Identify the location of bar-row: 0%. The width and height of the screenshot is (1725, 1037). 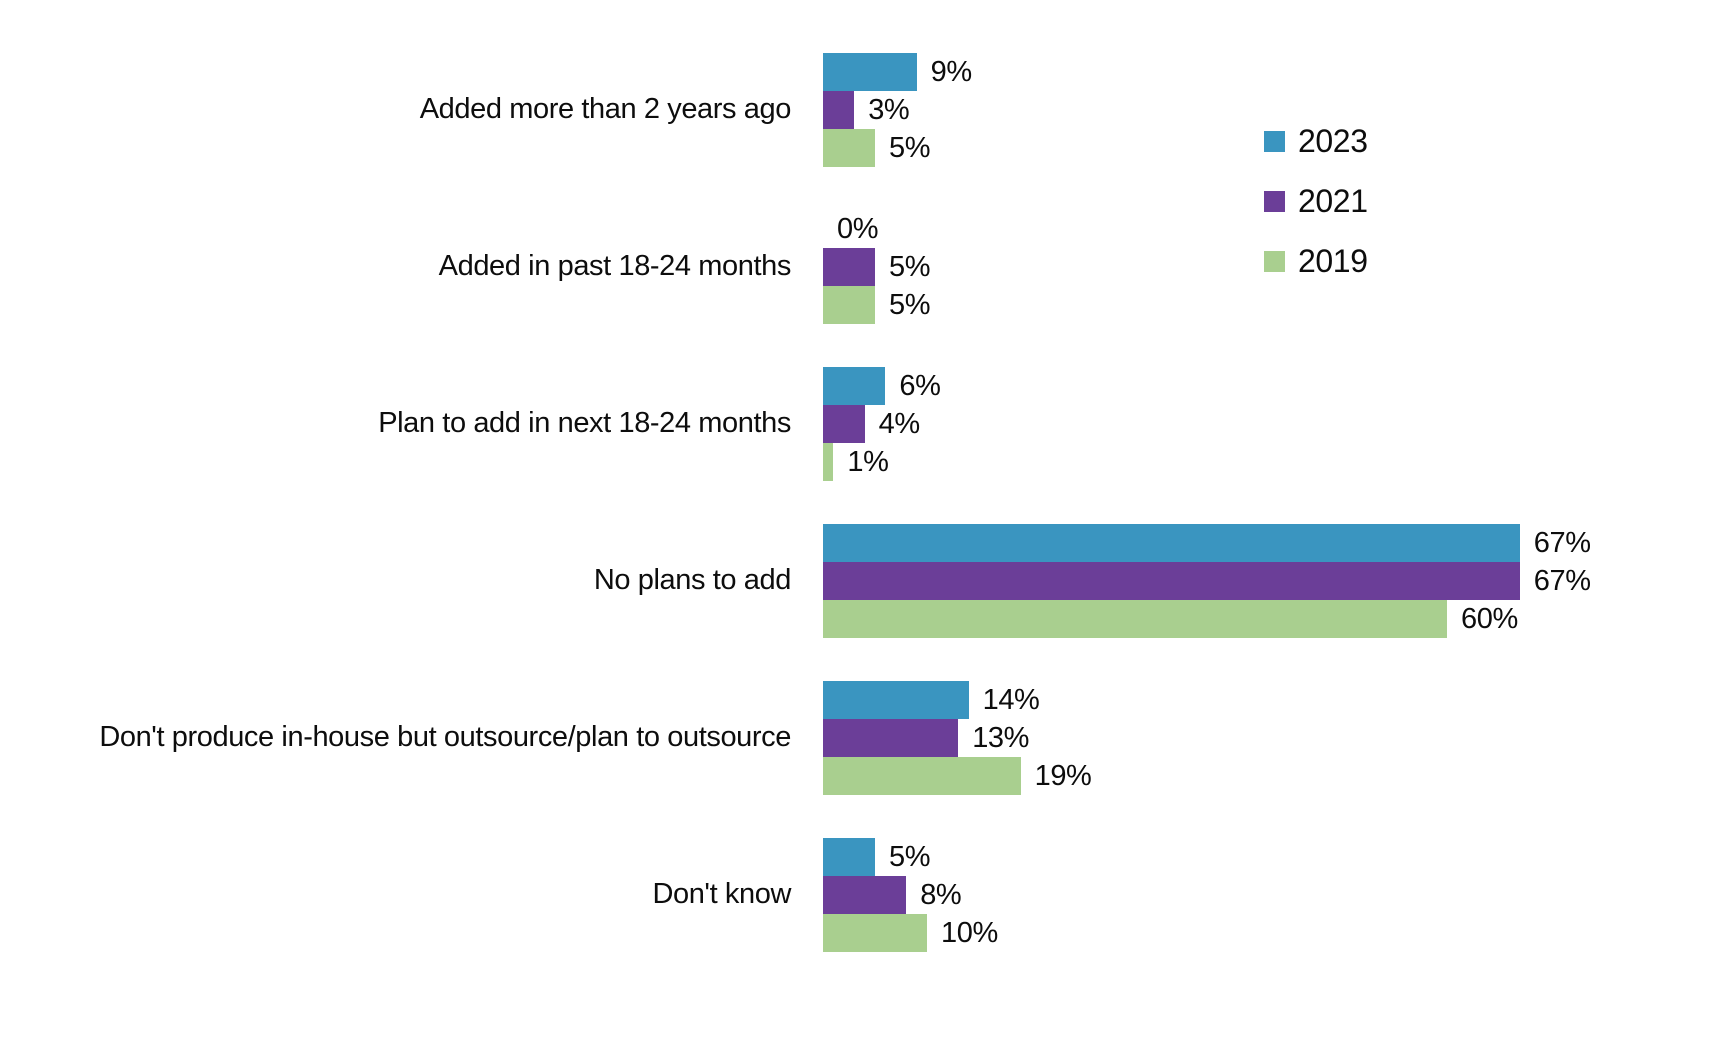
(876, 229).